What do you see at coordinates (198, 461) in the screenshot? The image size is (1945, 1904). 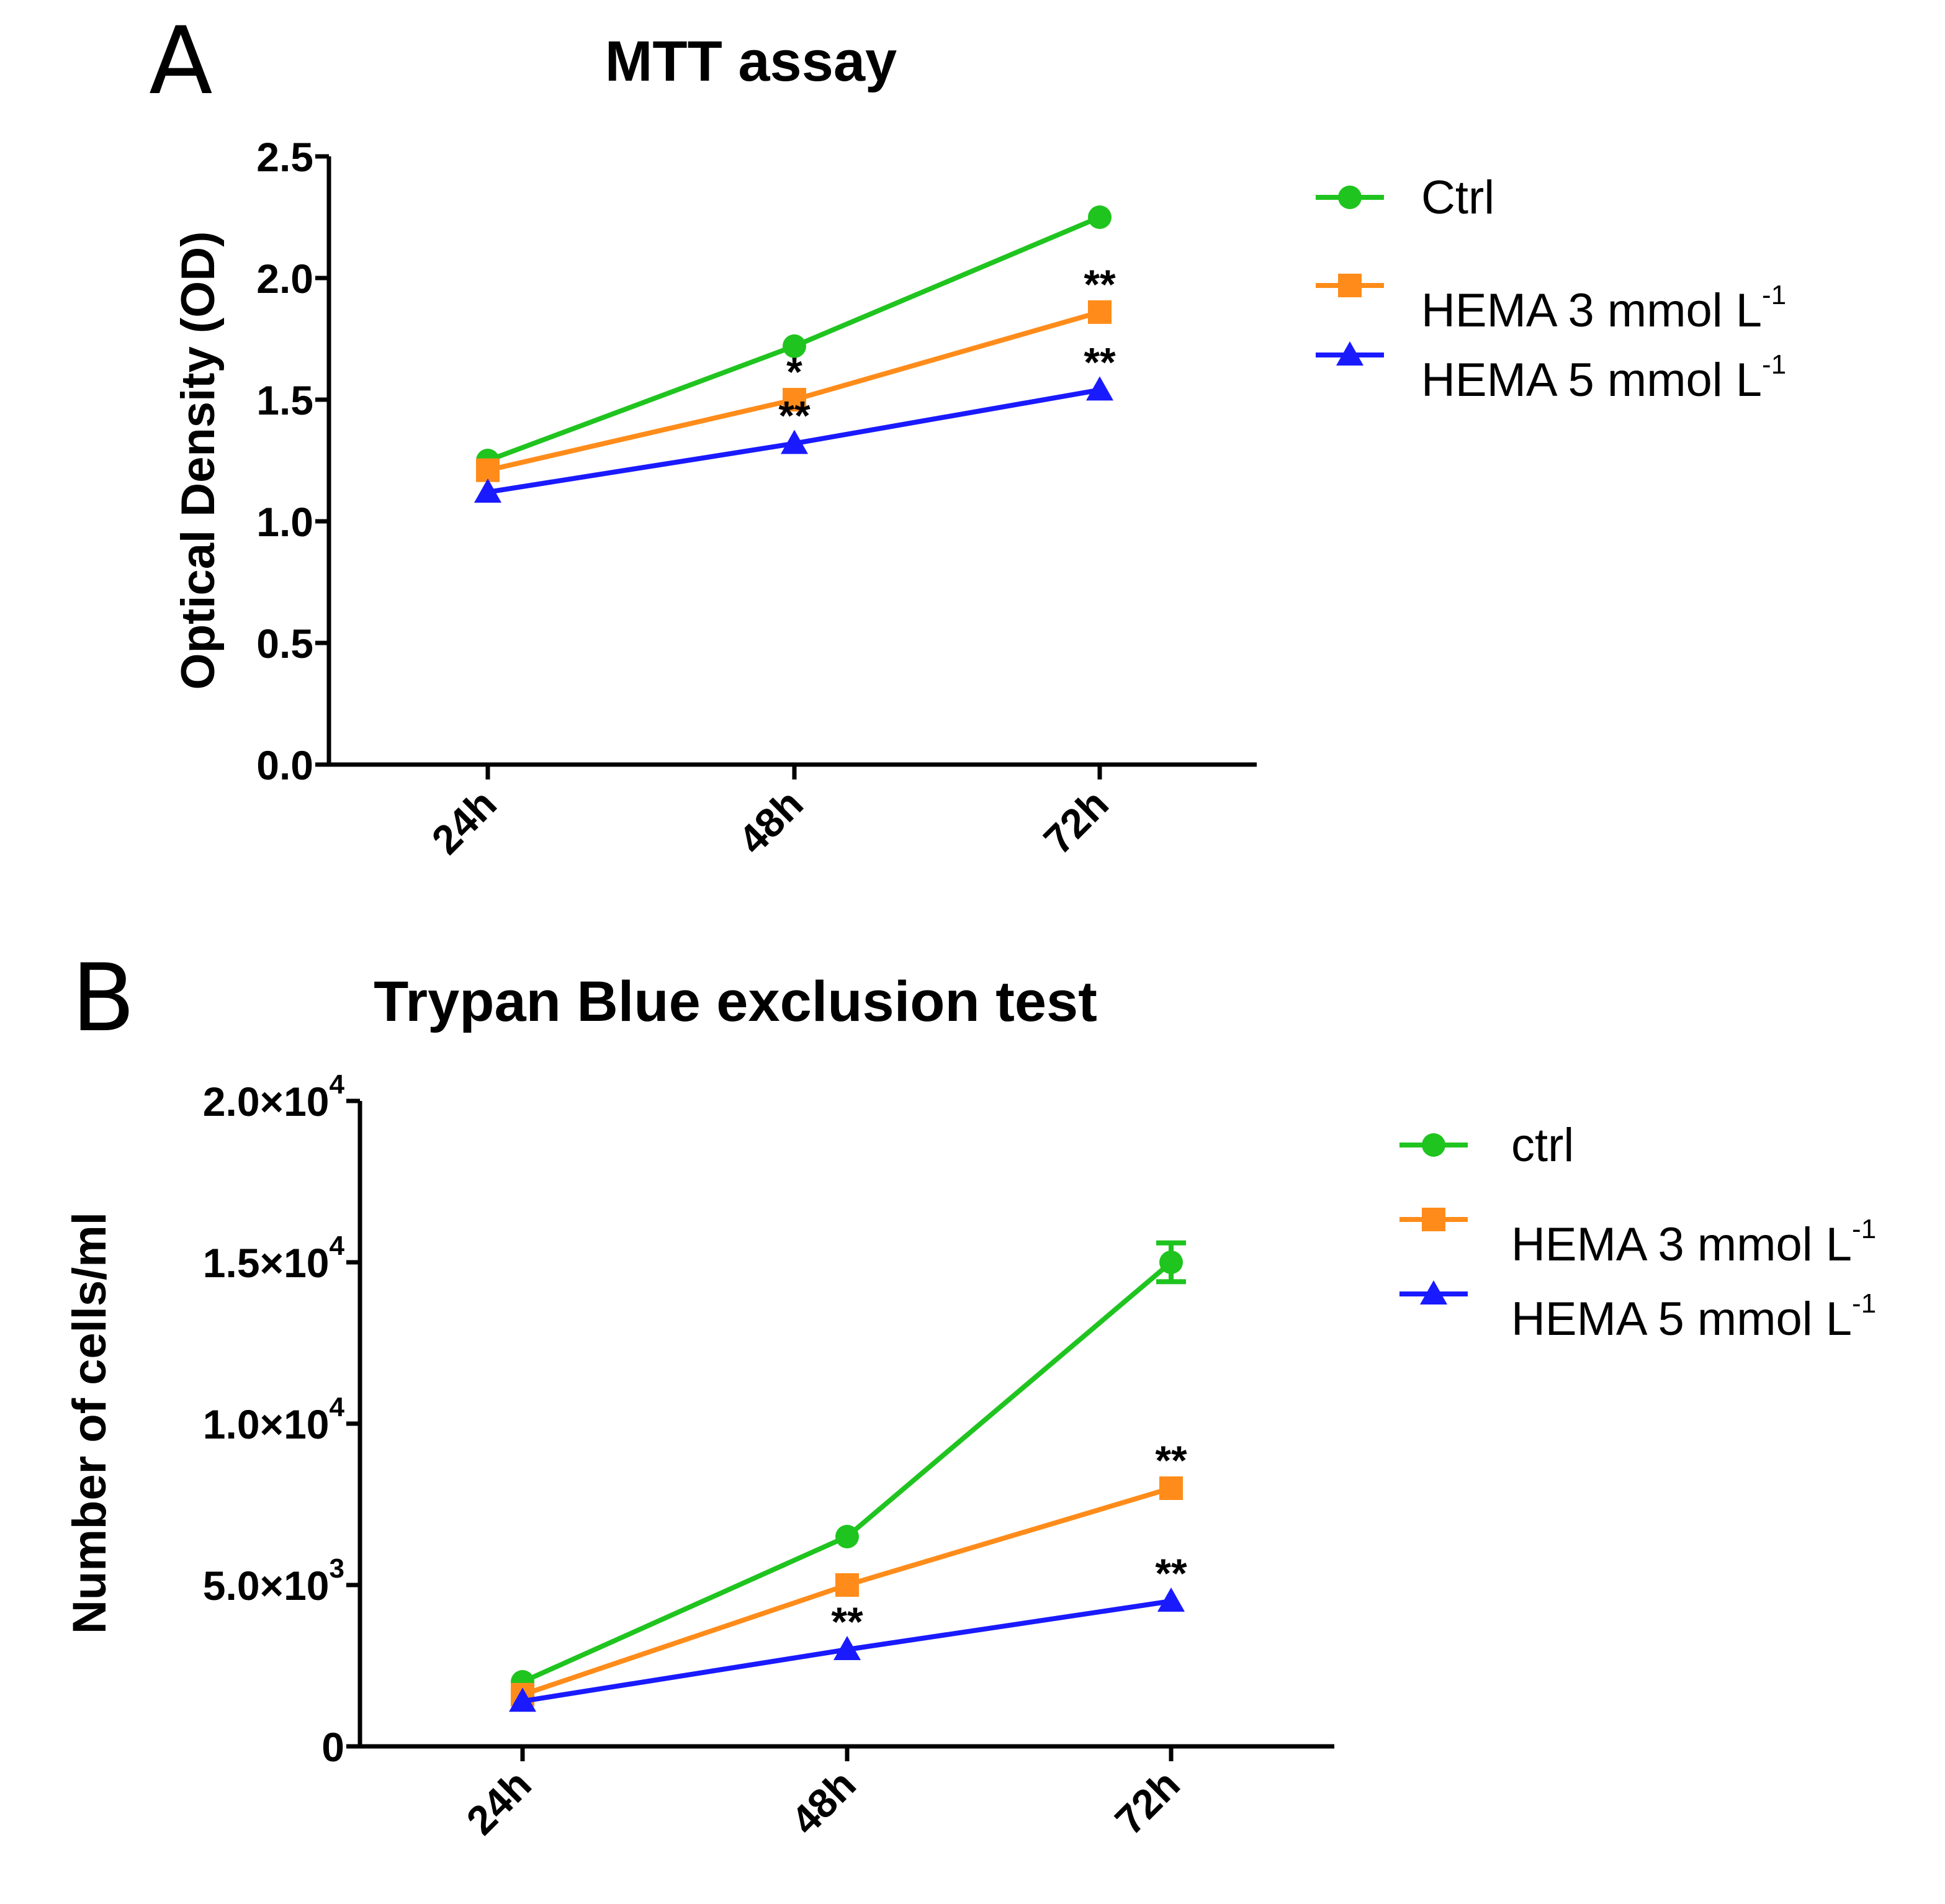 I see `y-axis-title: Optical Density (OD)` at bounding box center [198, 461].